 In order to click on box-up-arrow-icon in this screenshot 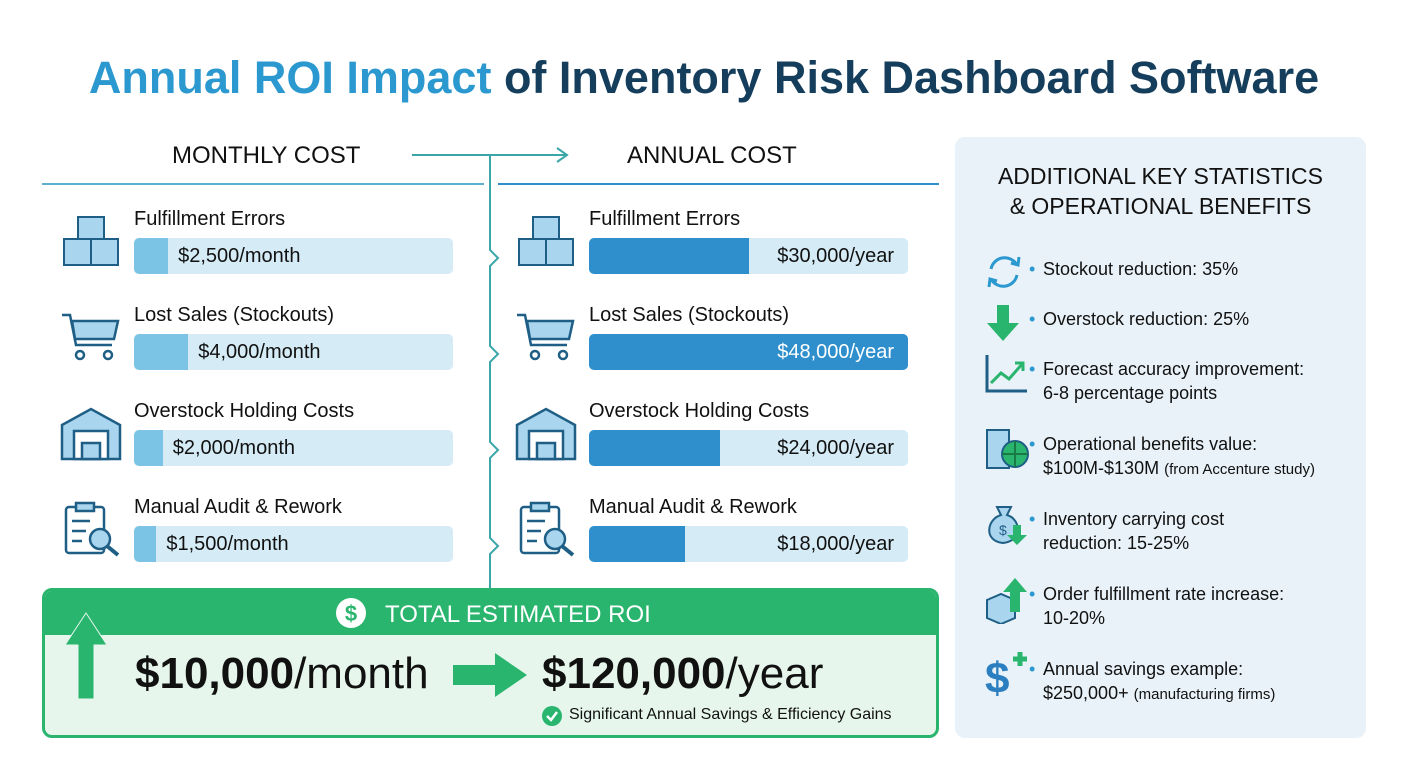, I will do `click(1006, 601)`.